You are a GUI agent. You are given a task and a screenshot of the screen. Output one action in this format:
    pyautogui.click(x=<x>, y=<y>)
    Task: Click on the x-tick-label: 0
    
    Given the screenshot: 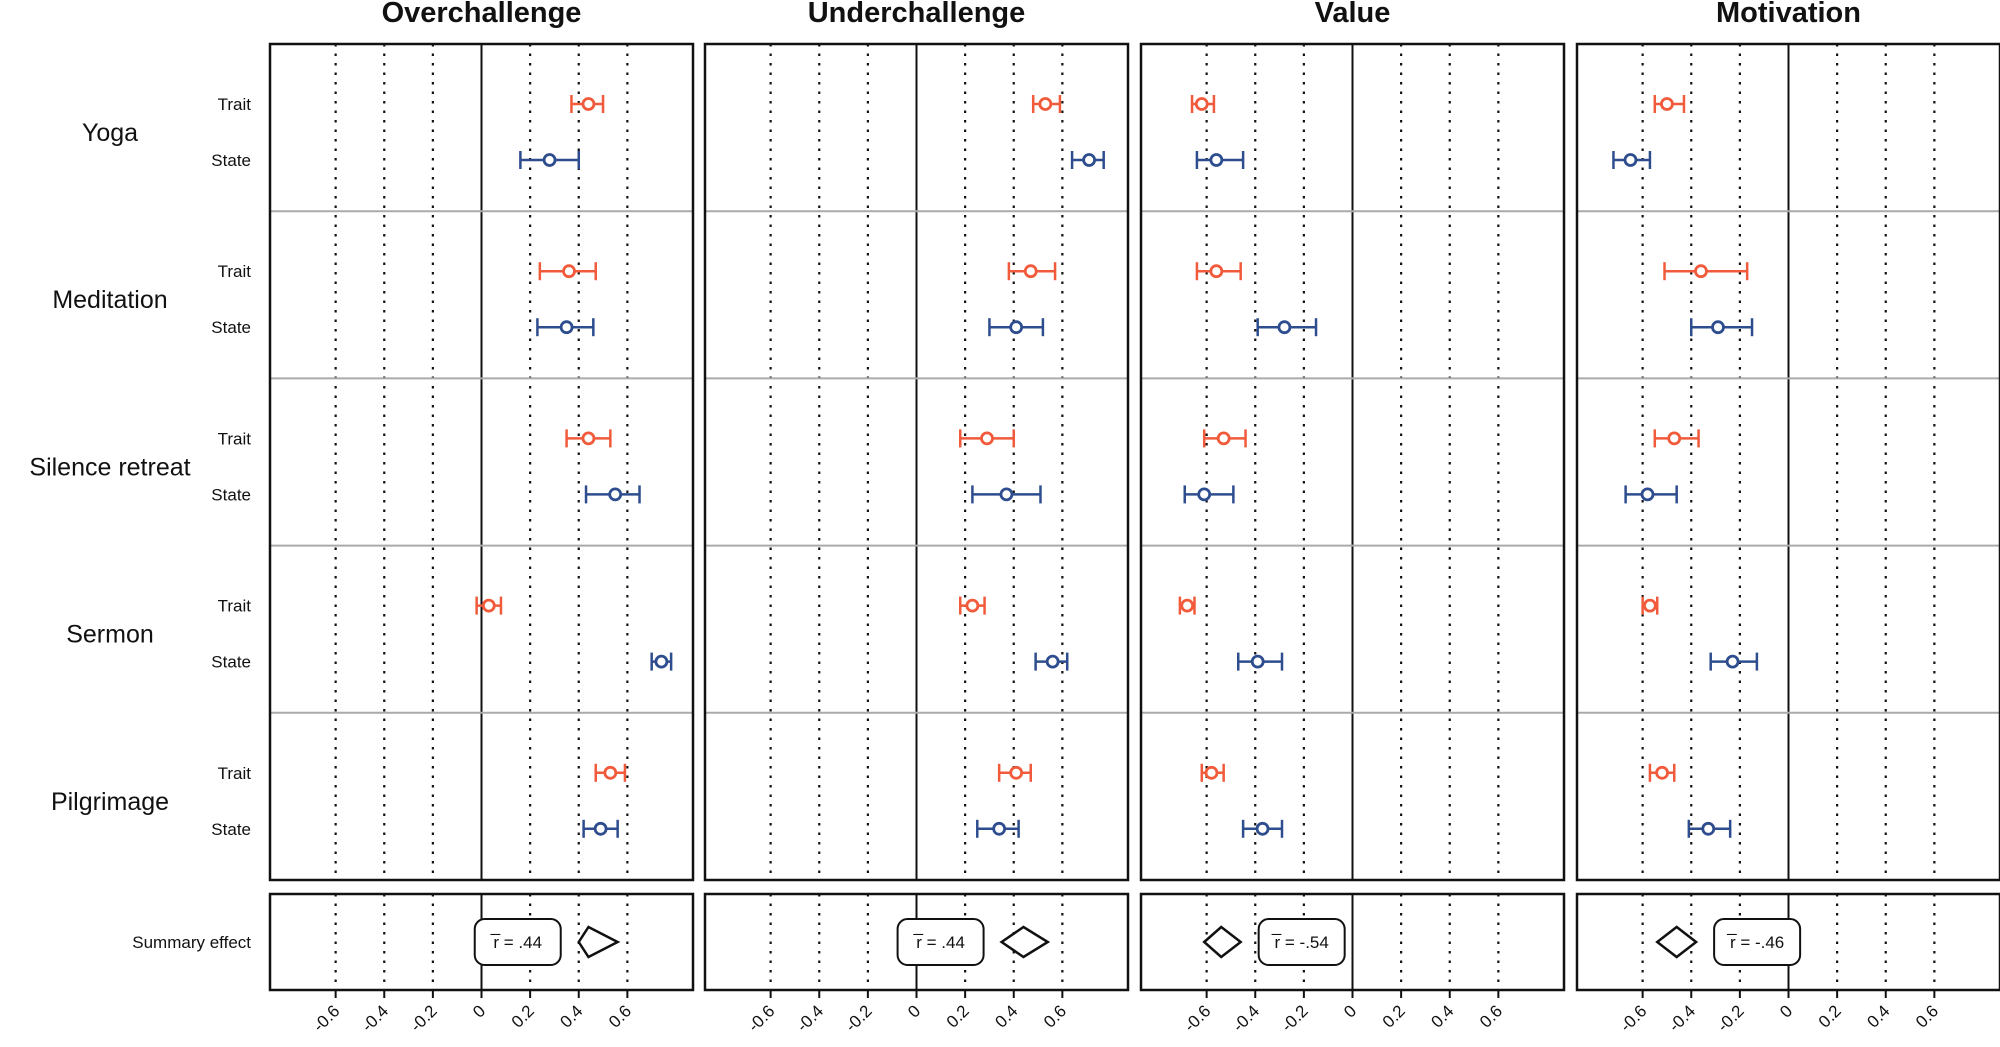 What is the action you would take?
    pyautogui.click(x=914, y=1011)
    